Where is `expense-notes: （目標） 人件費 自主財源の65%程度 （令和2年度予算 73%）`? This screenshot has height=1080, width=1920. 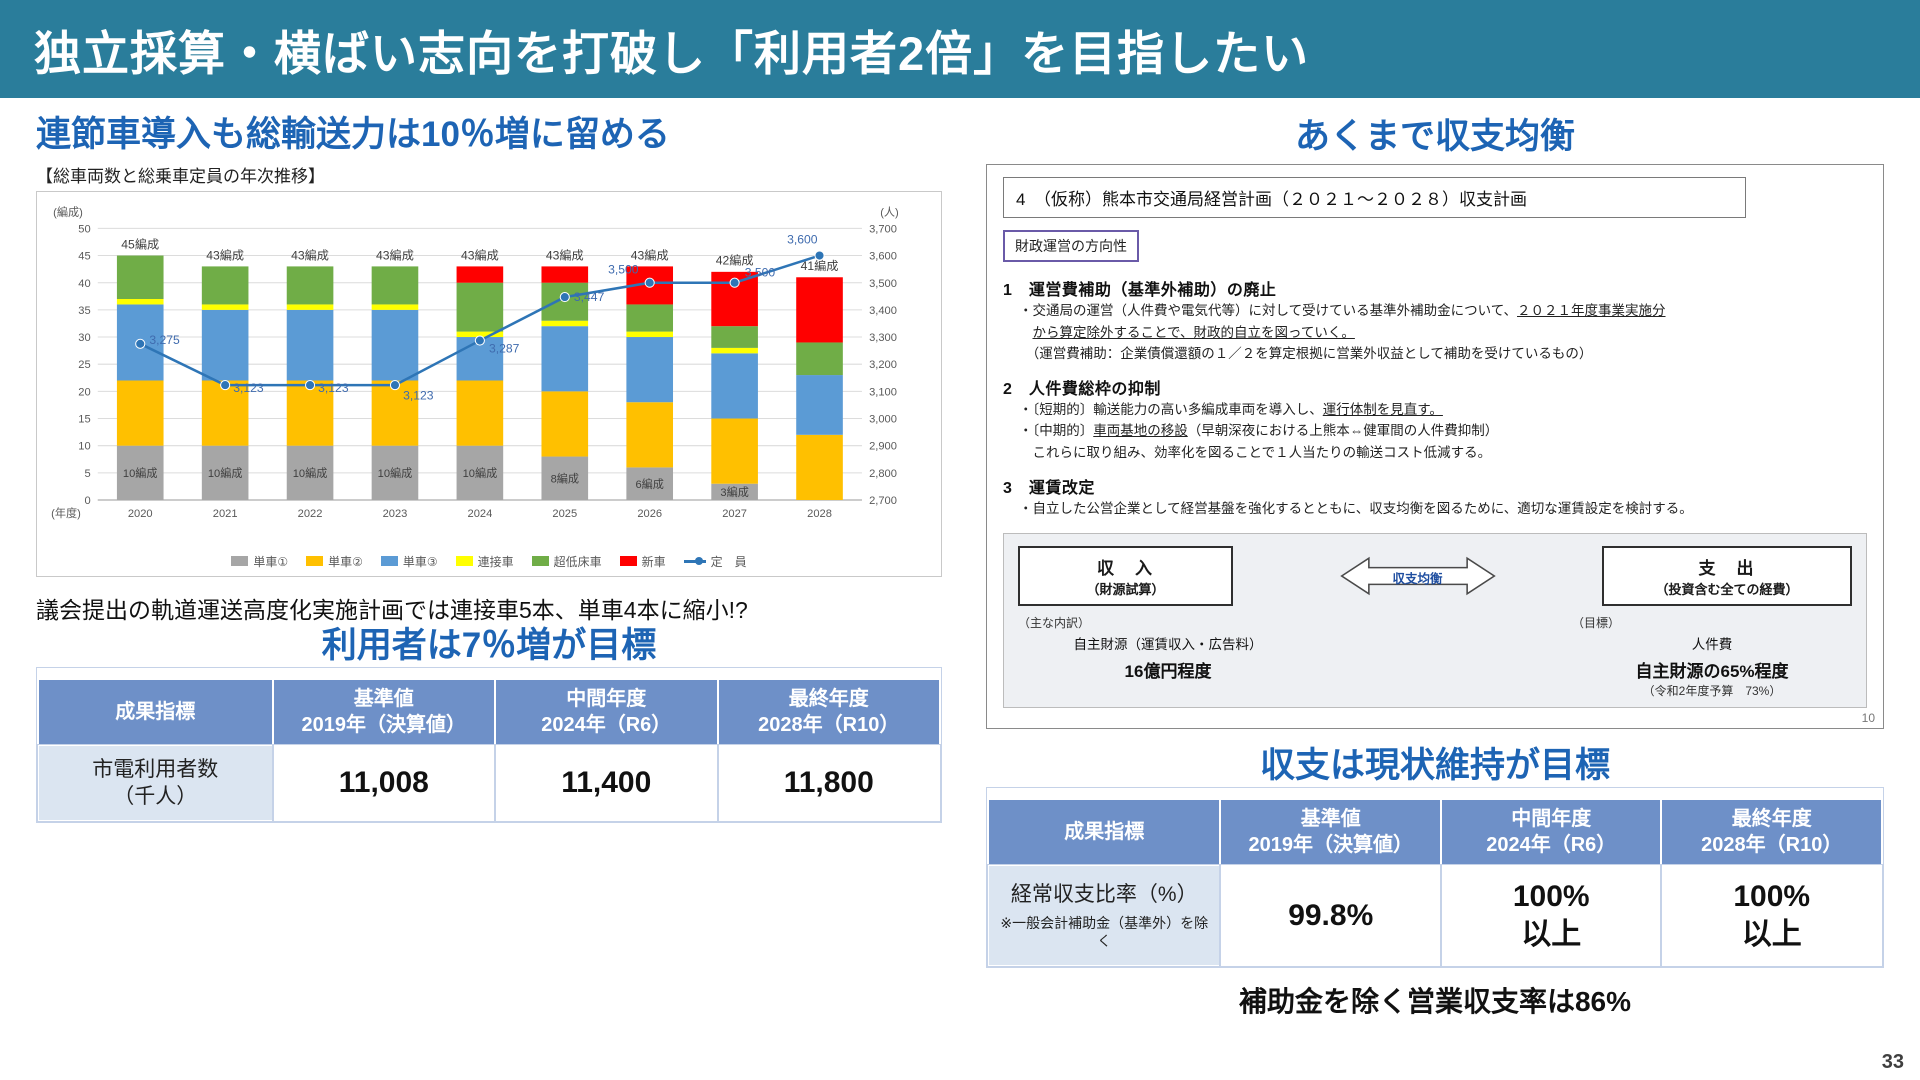 expense-notes: （目標） 人件費 自主財源の65%程度 （令和2年度予算 73%） is located at coordinates (1680, 657).